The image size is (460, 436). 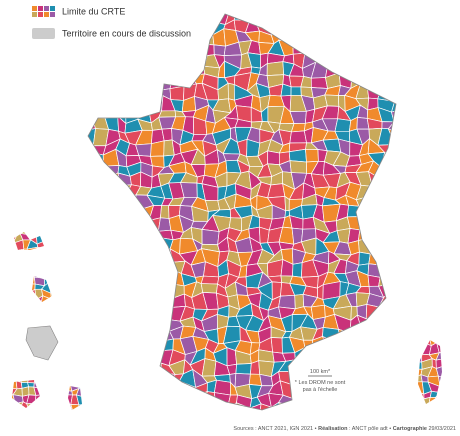 What do you see at coordinates (441, 429) in the screenshot?
I see `footer-part: 29/03/2021` at bounding box center [441, 429].